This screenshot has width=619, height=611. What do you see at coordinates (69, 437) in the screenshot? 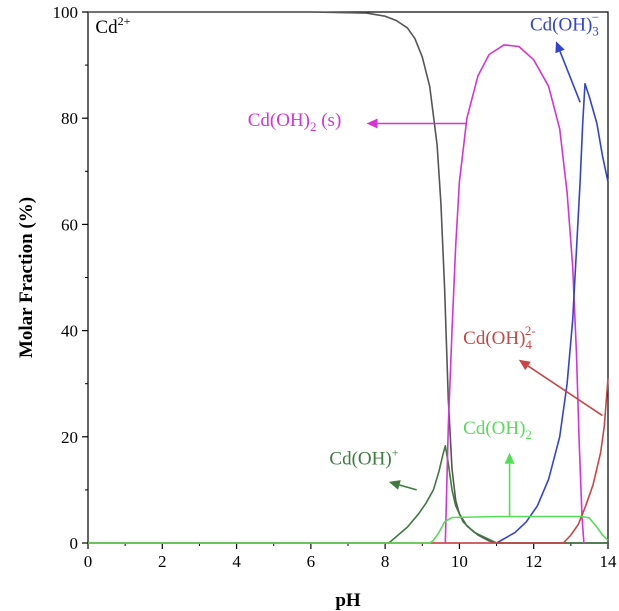
I see `y-tick-label: 20` at bounding box center [69, 437].